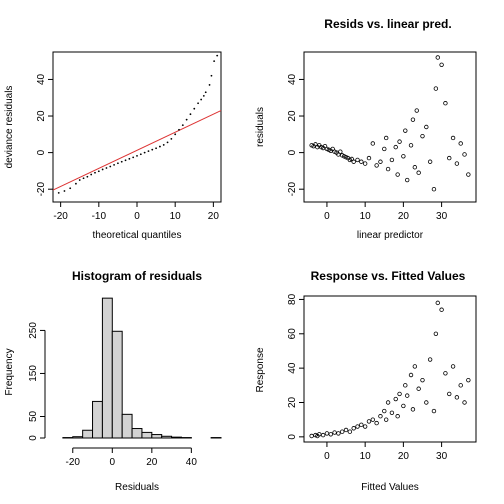  Describe the element at coordinates (292, 334) in the screenshot. I see `y-tick-label: 60` at that location.